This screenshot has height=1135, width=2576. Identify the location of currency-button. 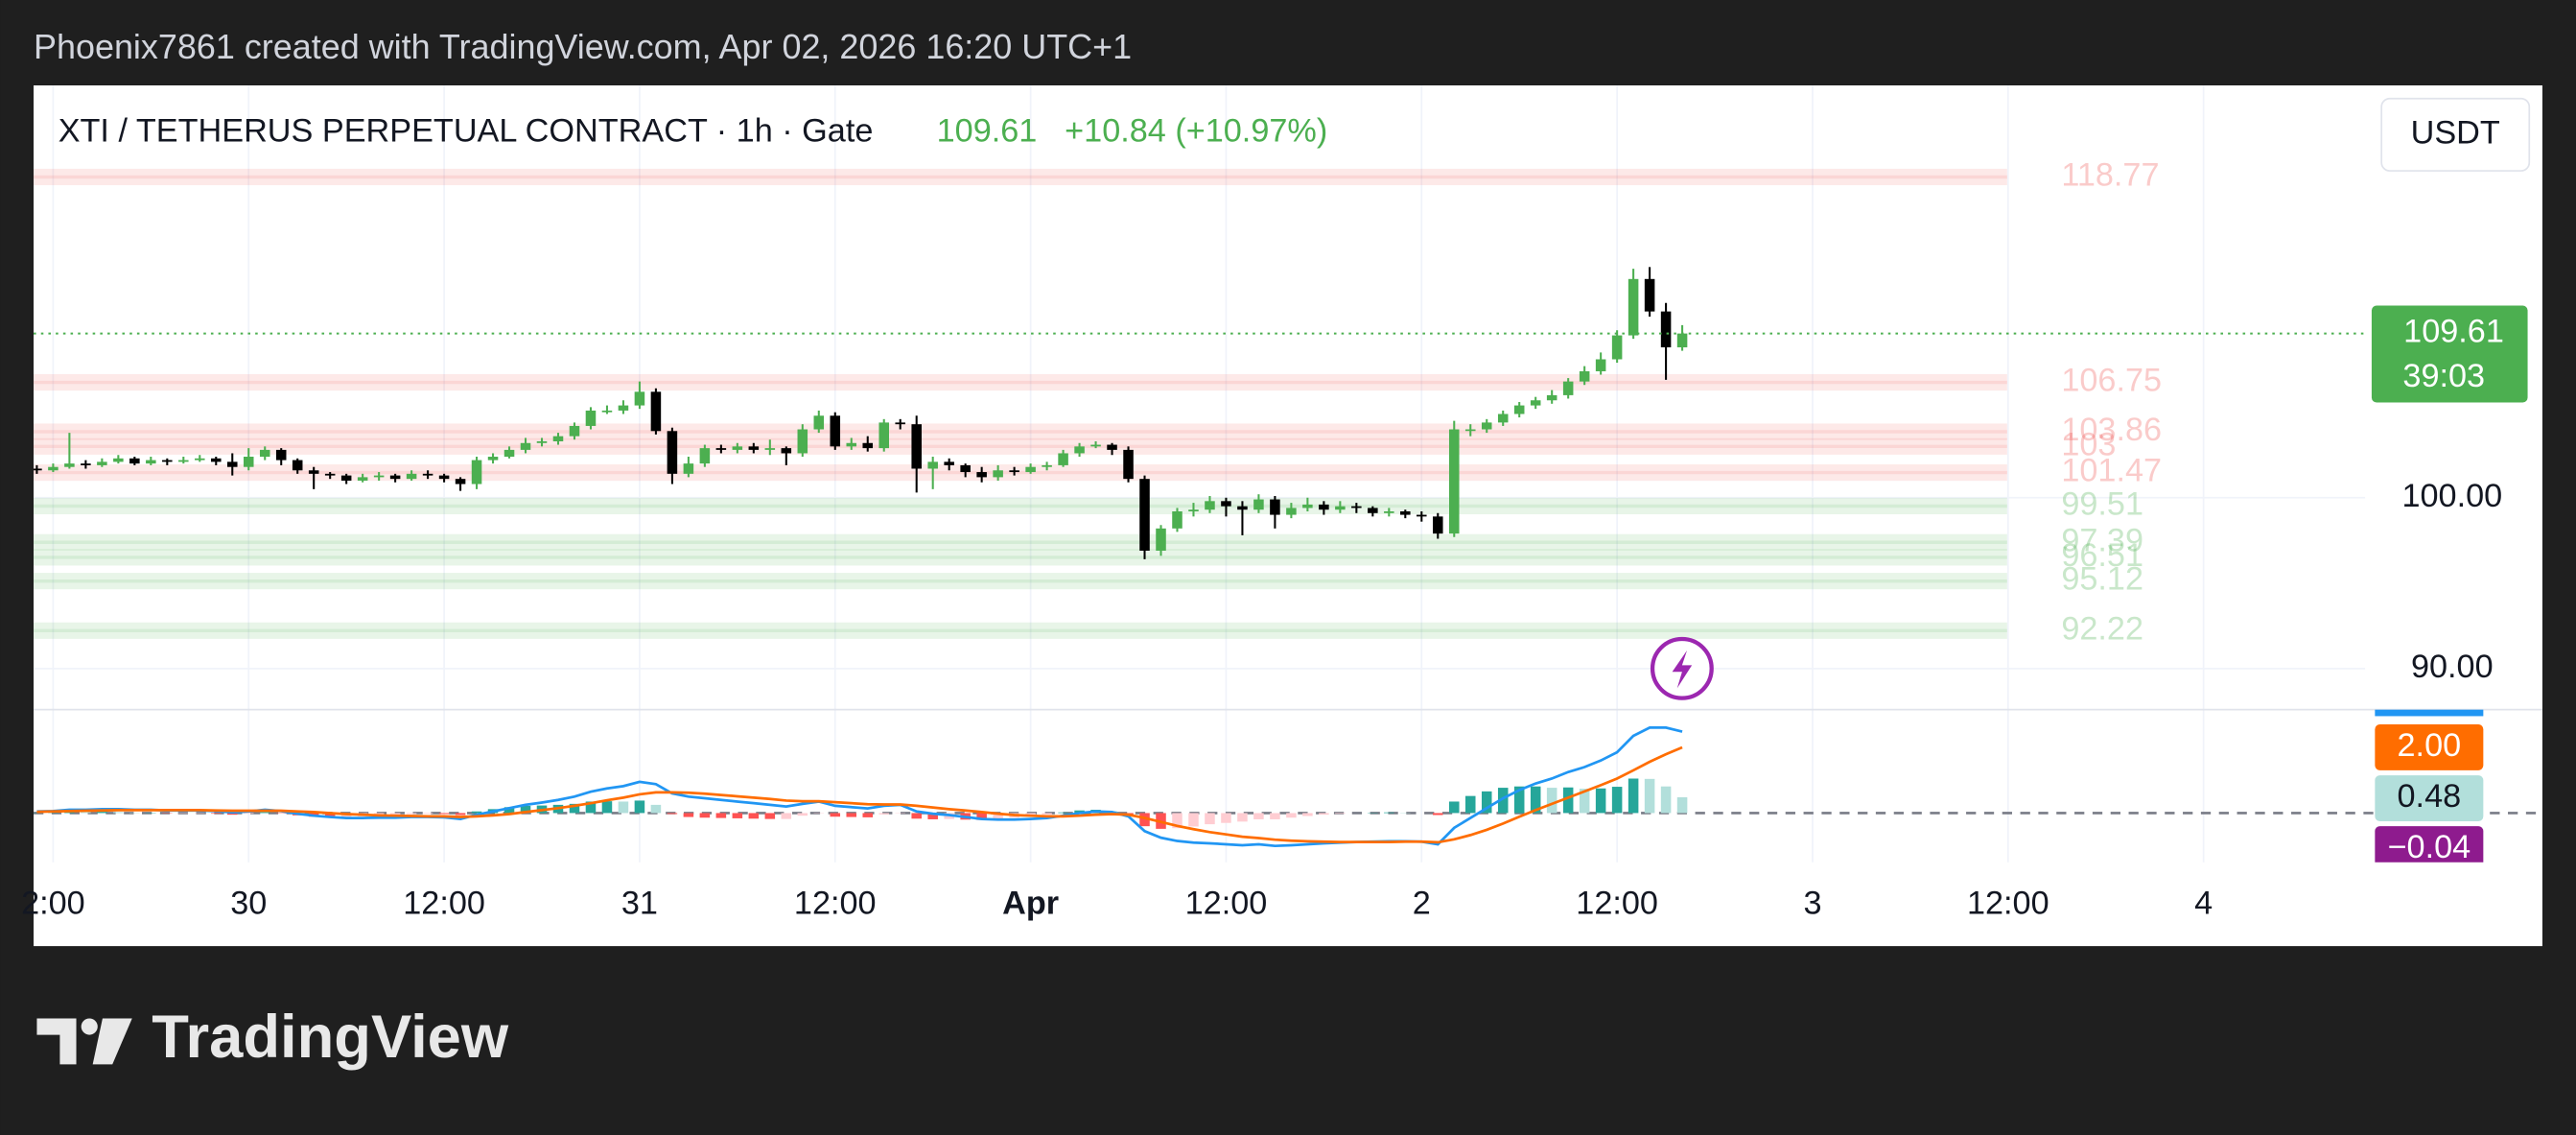
(2455, 134).